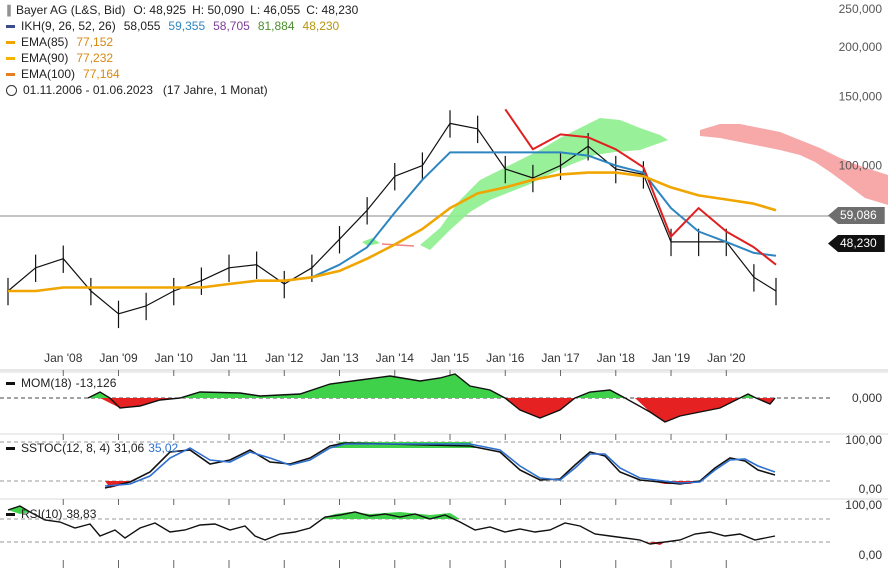 This screenshot has width=888, height=568. What do you see at coordinates (96, 383) in the screenshot?
I see `mom-value: -13,126` at bounding box center [96, 383].